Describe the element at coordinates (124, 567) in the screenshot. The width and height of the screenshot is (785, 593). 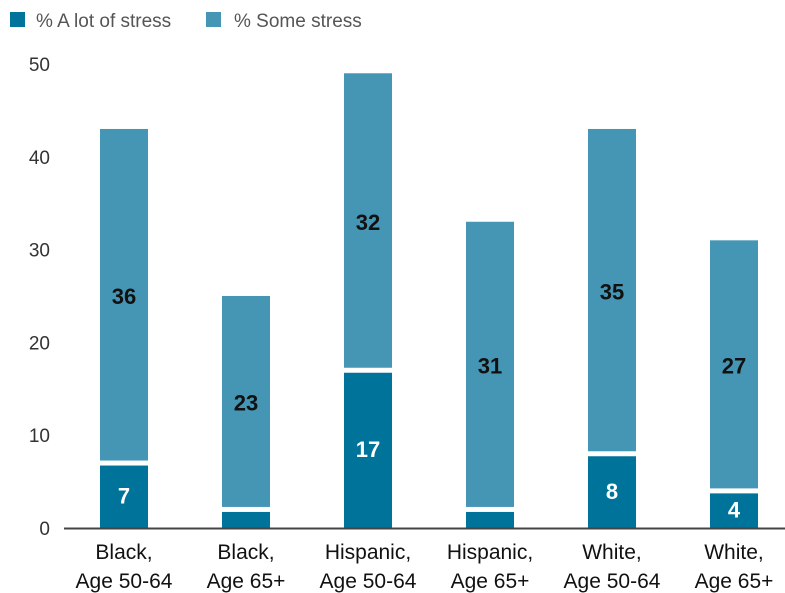
I see `x-category-label-0: Black, Age 50-64` at that location.